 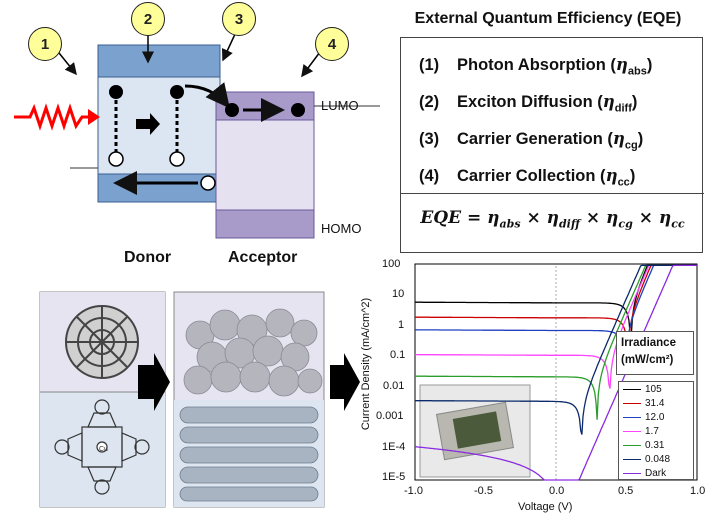 What do you see at coordinates (552, 219) in the screenshot?
I see `eqe-formula: EQE = ηabs × ηdiff × ηcg × ηcc` at bounding box center [552, 219].